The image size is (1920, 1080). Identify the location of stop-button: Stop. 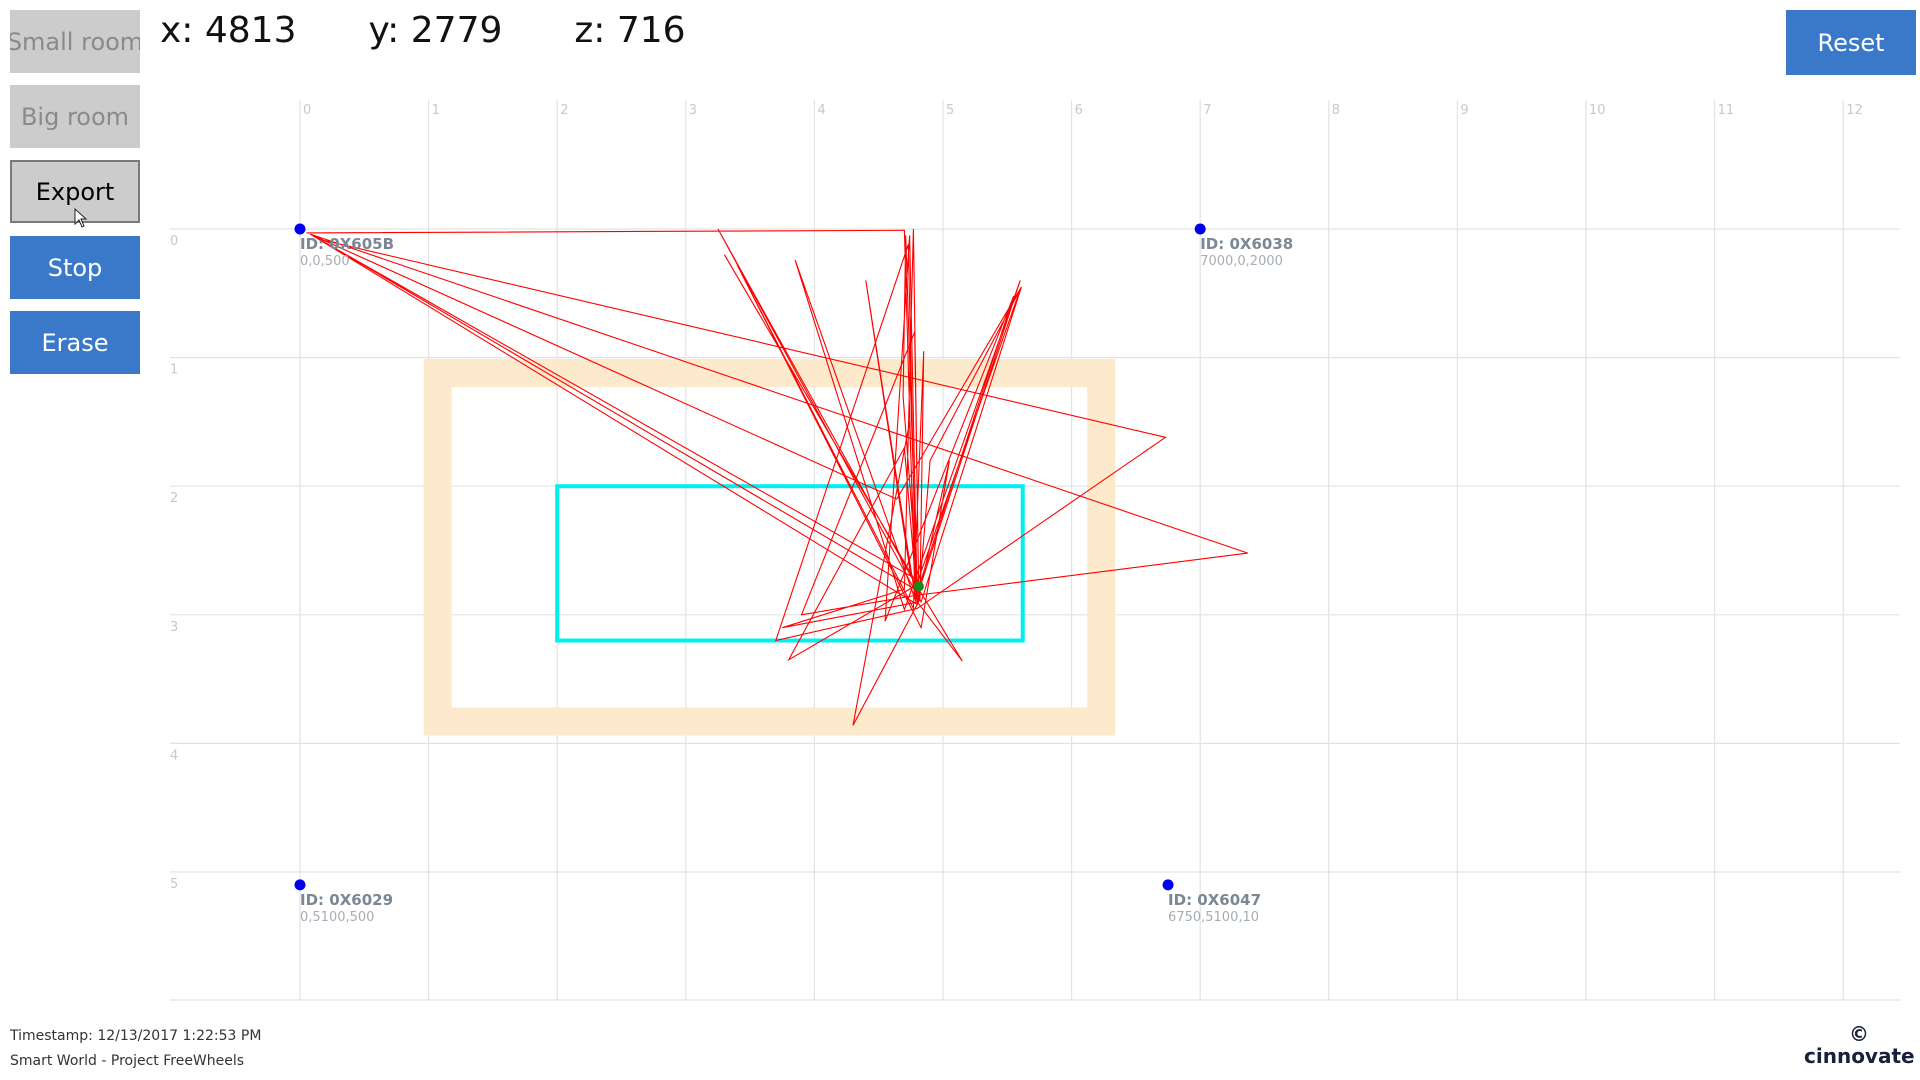
(75, 267).